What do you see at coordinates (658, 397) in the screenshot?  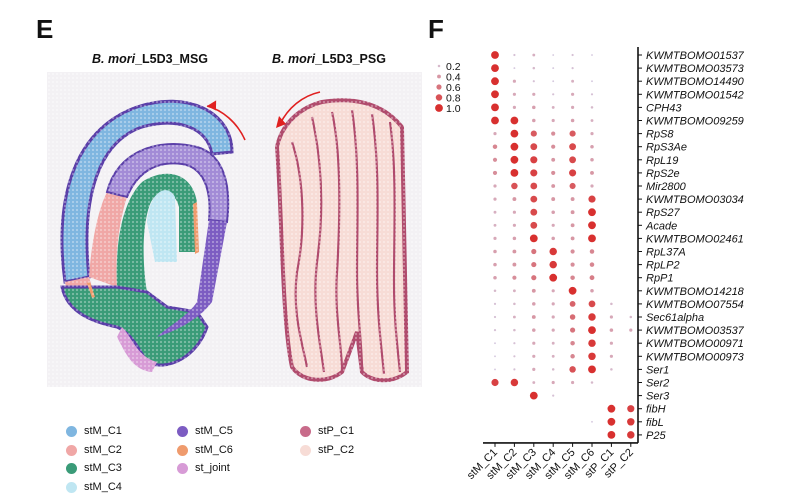 I see `gene-label: Ser3` at bounding box center [658, 397].